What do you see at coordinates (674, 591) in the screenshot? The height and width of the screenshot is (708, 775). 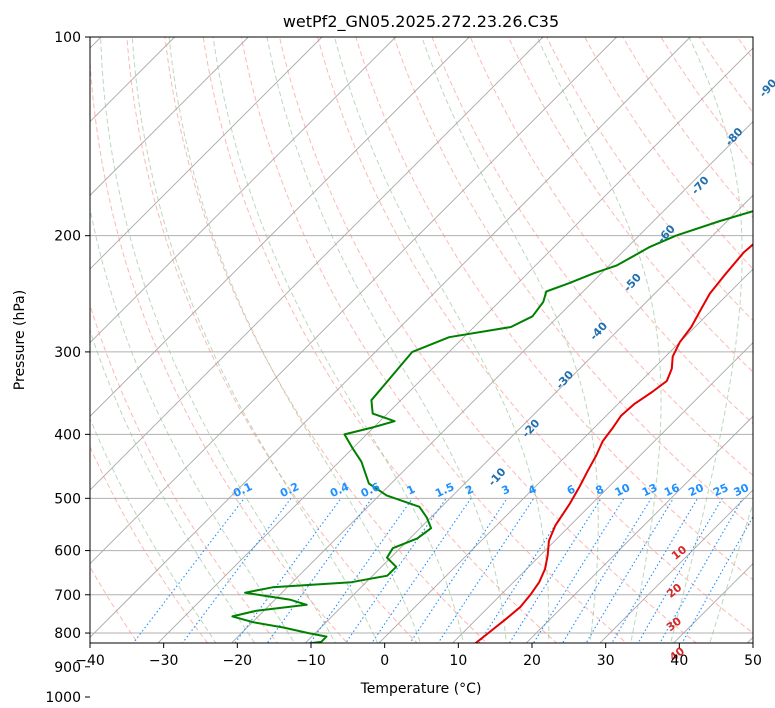 I see `potential-temp-label: 20` at bounding box center [674, 591].